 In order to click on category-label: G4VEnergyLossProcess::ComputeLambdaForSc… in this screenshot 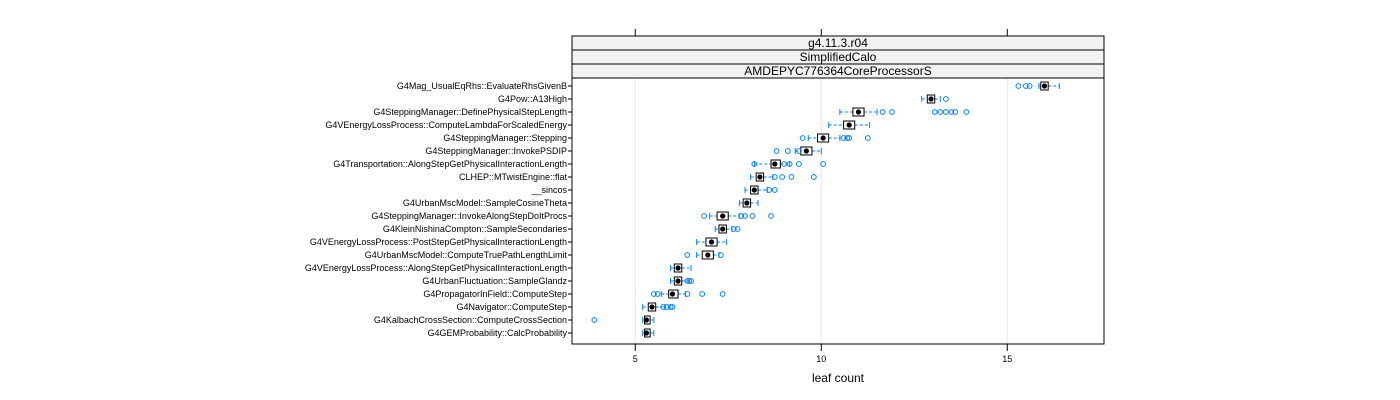, I will do `click(446, 125)`.